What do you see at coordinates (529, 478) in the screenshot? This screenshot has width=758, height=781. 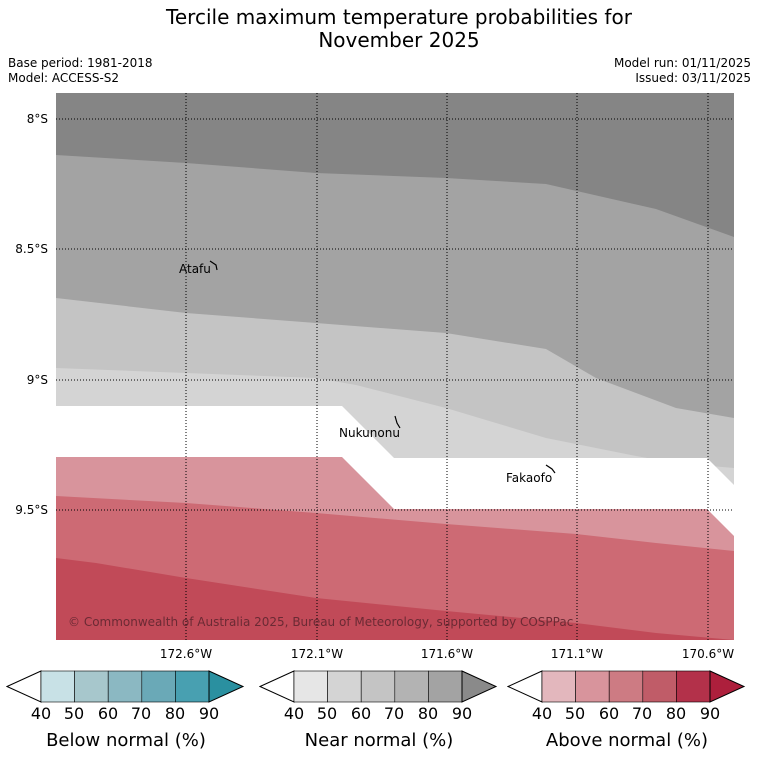 I see `place-label-fakaofo: Fakaofo` at bounding box center [529, 478].